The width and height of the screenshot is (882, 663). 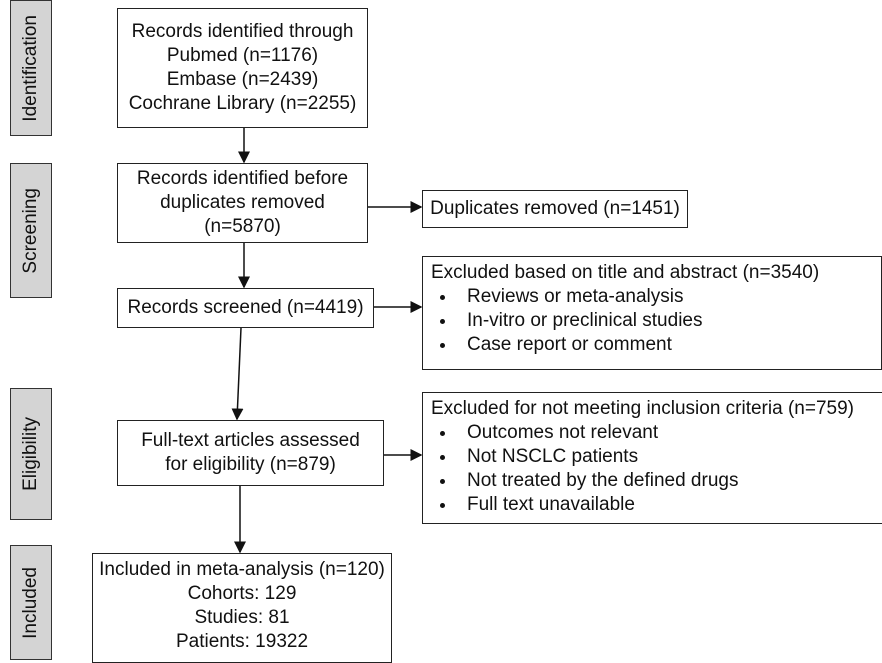 I want to click on box-text: Records screened (n=4419), so click(x=245, y=307).